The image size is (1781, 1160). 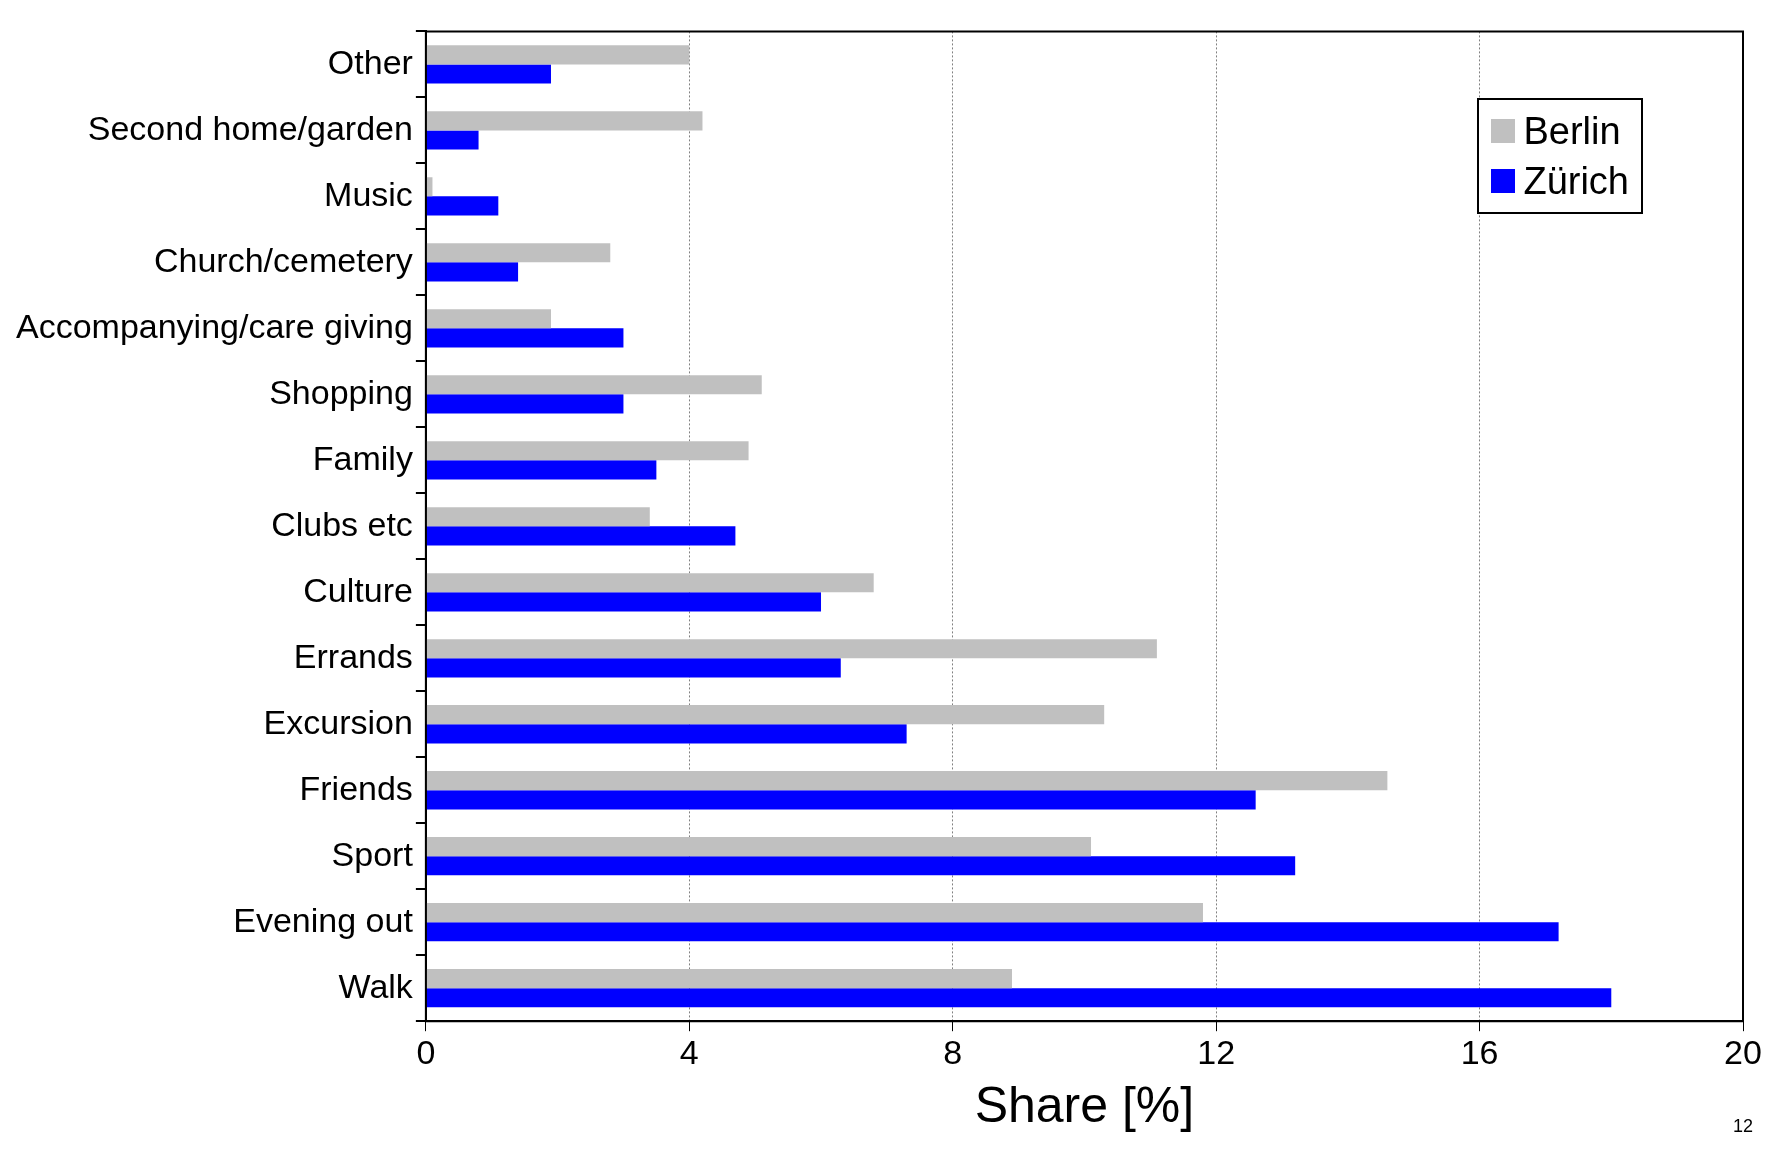 I want to click on x-tick-label: 16, so click(x=1479, y=1051).